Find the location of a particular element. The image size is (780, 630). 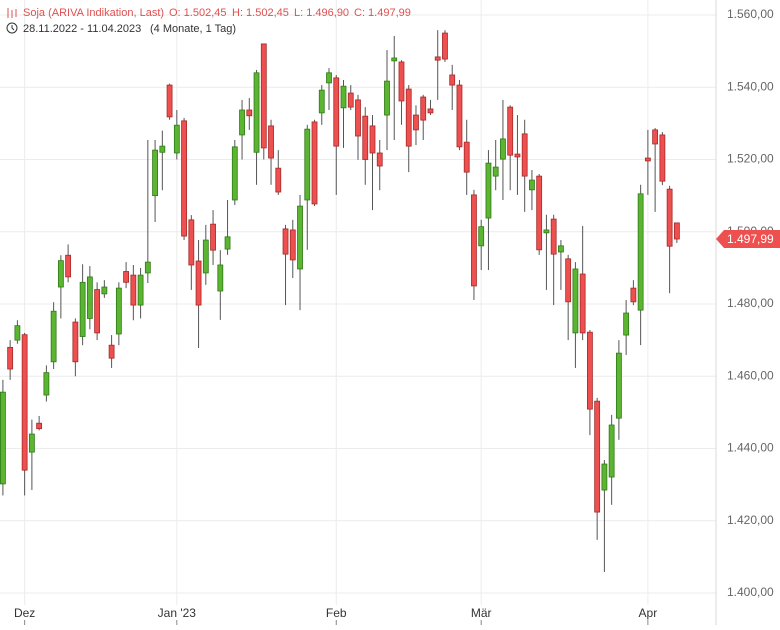

y-tick-label: 1.540,00 is located at coordinates (750, 86).